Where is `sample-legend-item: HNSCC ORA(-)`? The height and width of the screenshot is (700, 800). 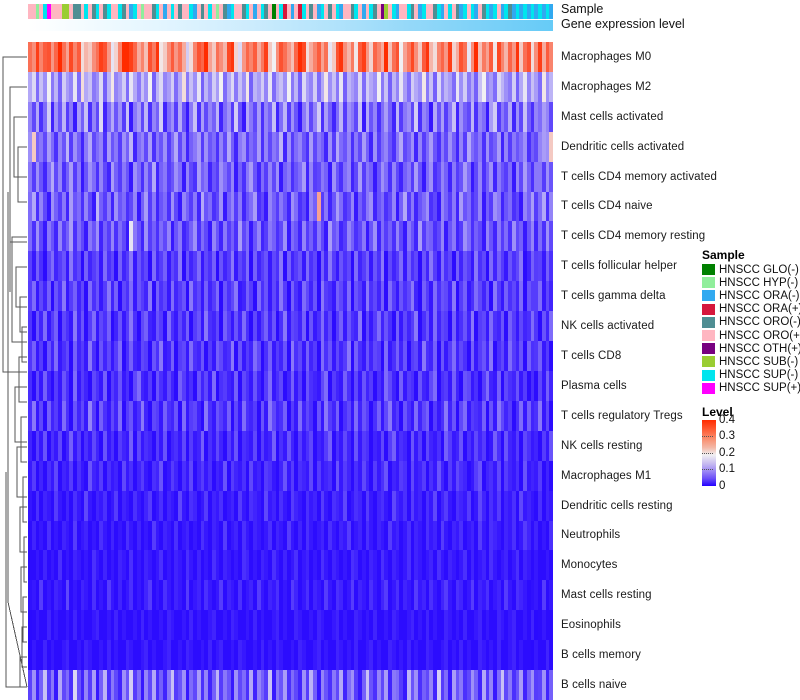 sample-legend-item: HNSCC ORA(-) is located at coordinates (751, 295).